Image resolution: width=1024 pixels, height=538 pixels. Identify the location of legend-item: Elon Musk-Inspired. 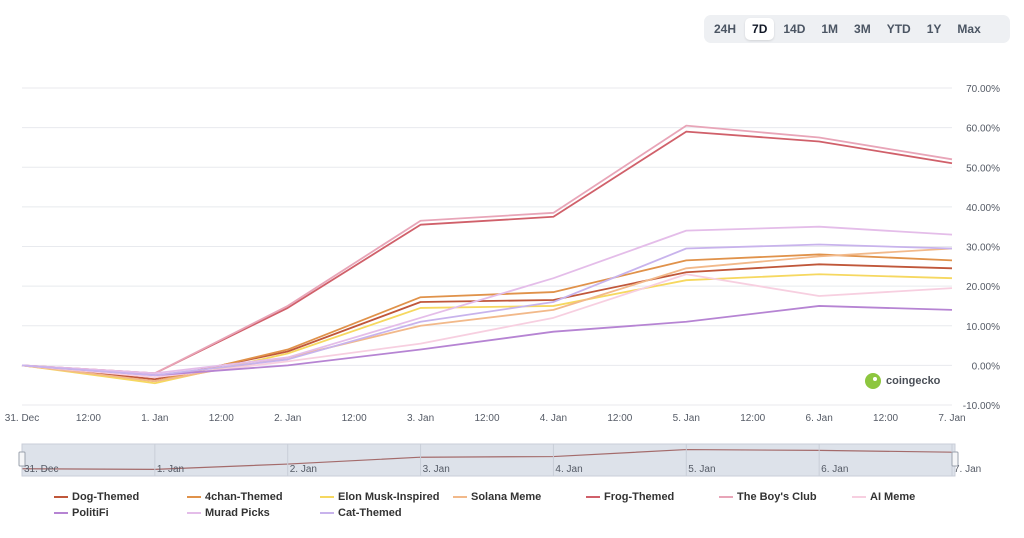
(386, 497).